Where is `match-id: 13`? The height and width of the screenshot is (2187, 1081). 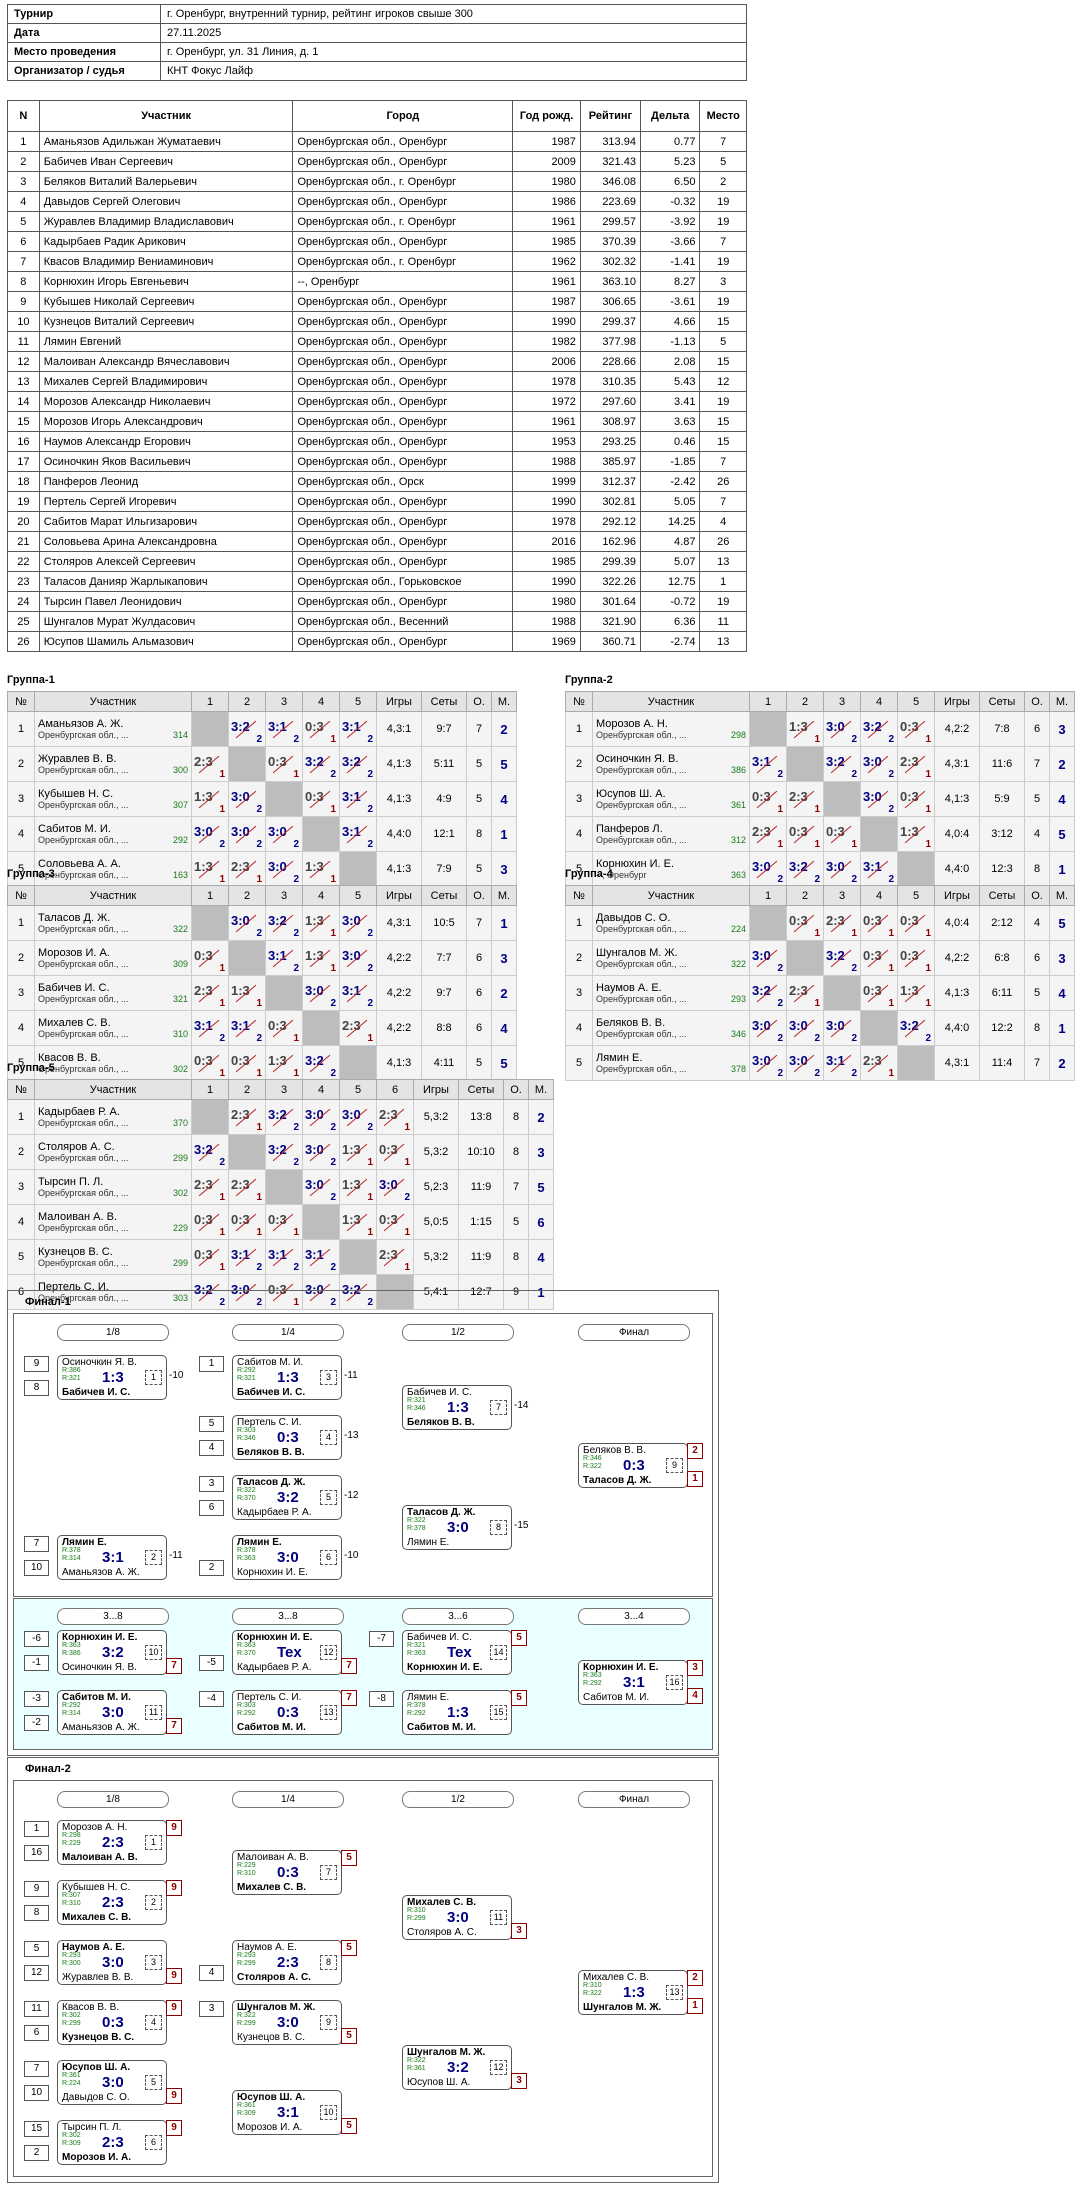 match-id: 13 is located at coordinates (674, 1992).